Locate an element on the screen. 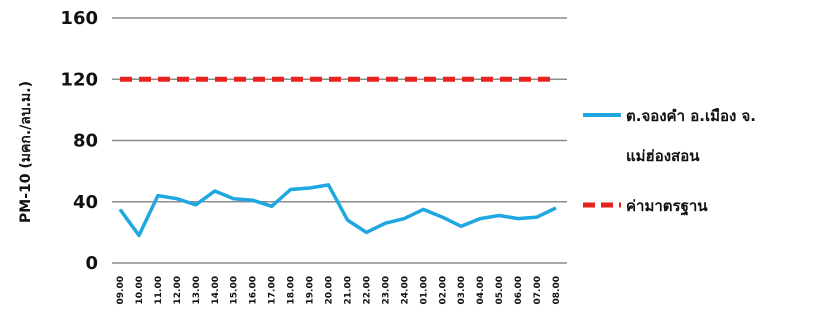 The width and height of the screenshot is (840, 329). x-tick-label: 09.00 is located at coordinates (121, 290).